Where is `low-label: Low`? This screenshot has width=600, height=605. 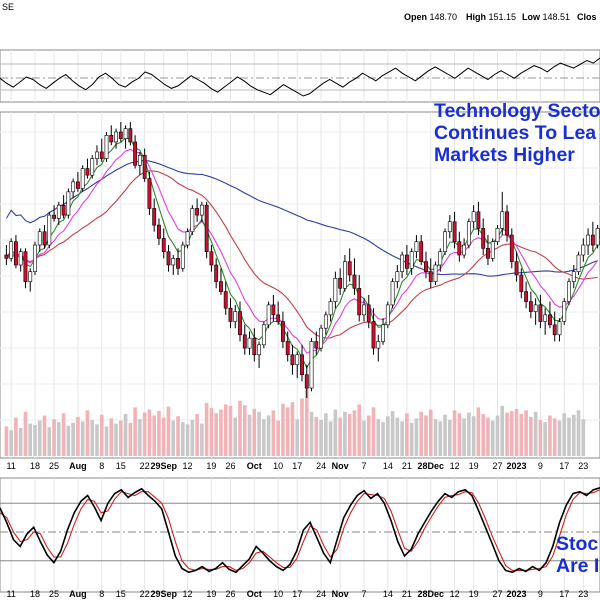
low-label: Low is located at coordinates (531, 17).